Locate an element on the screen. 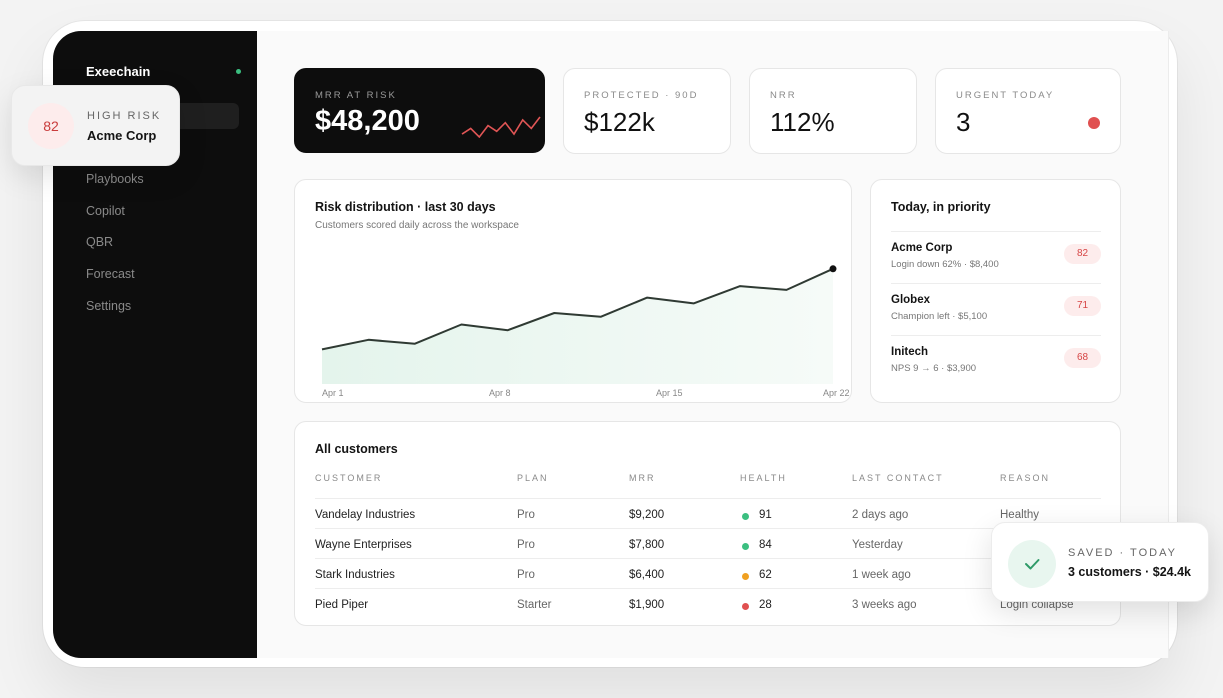 The height and width of the screenshot is (698, 1223). priority-item: Acme Corp Login down 62% · $8,400 82 is located at coordinates (996, 257).